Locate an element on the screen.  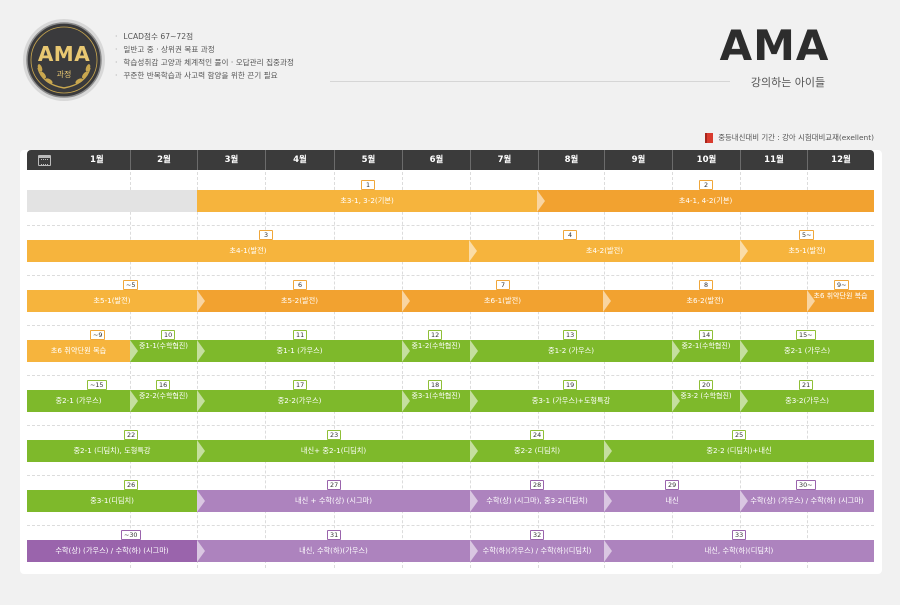
month-label: 11월 is located at coordinates (773, 160).